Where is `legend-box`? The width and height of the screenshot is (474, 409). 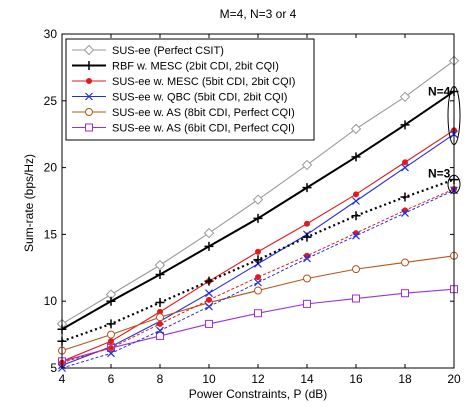 legend-box is located at coordinates (190, 89).